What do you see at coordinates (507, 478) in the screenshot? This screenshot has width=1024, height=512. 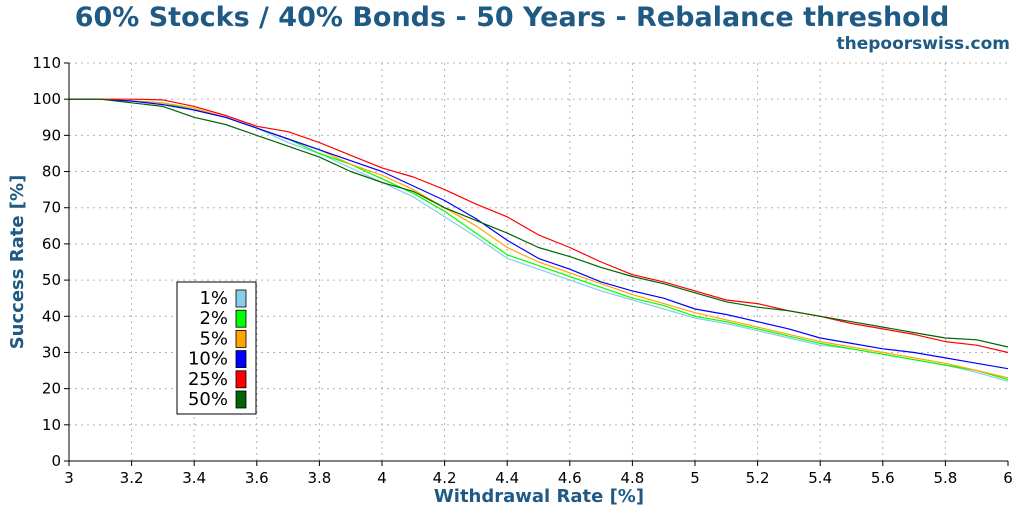 I see `x-tick-label: 4.4` at bounding box center [507, 478].